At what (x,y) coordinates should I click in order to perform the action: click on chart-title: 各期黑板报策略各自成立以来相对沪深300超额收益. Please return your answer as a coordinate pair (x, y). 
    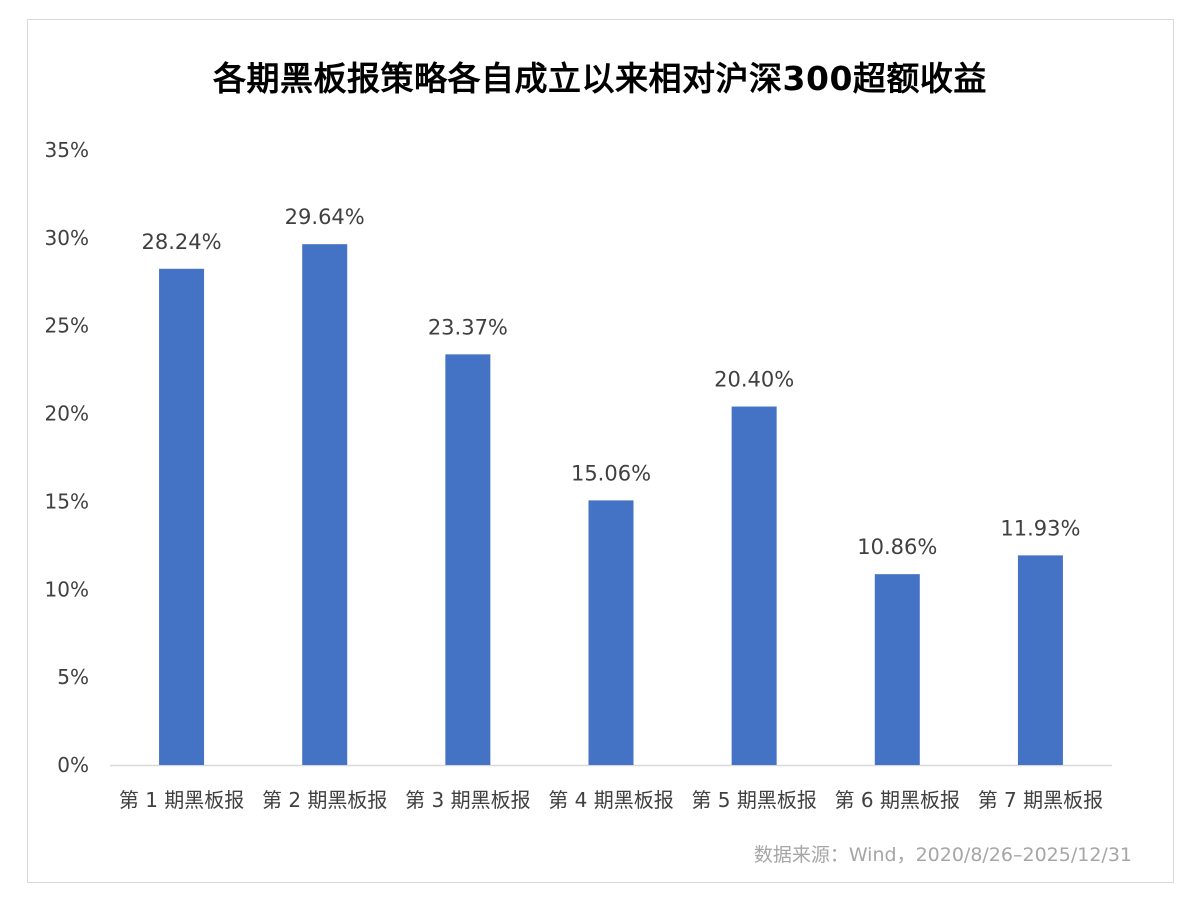
    Looking at the image, I should click on (600, 78).